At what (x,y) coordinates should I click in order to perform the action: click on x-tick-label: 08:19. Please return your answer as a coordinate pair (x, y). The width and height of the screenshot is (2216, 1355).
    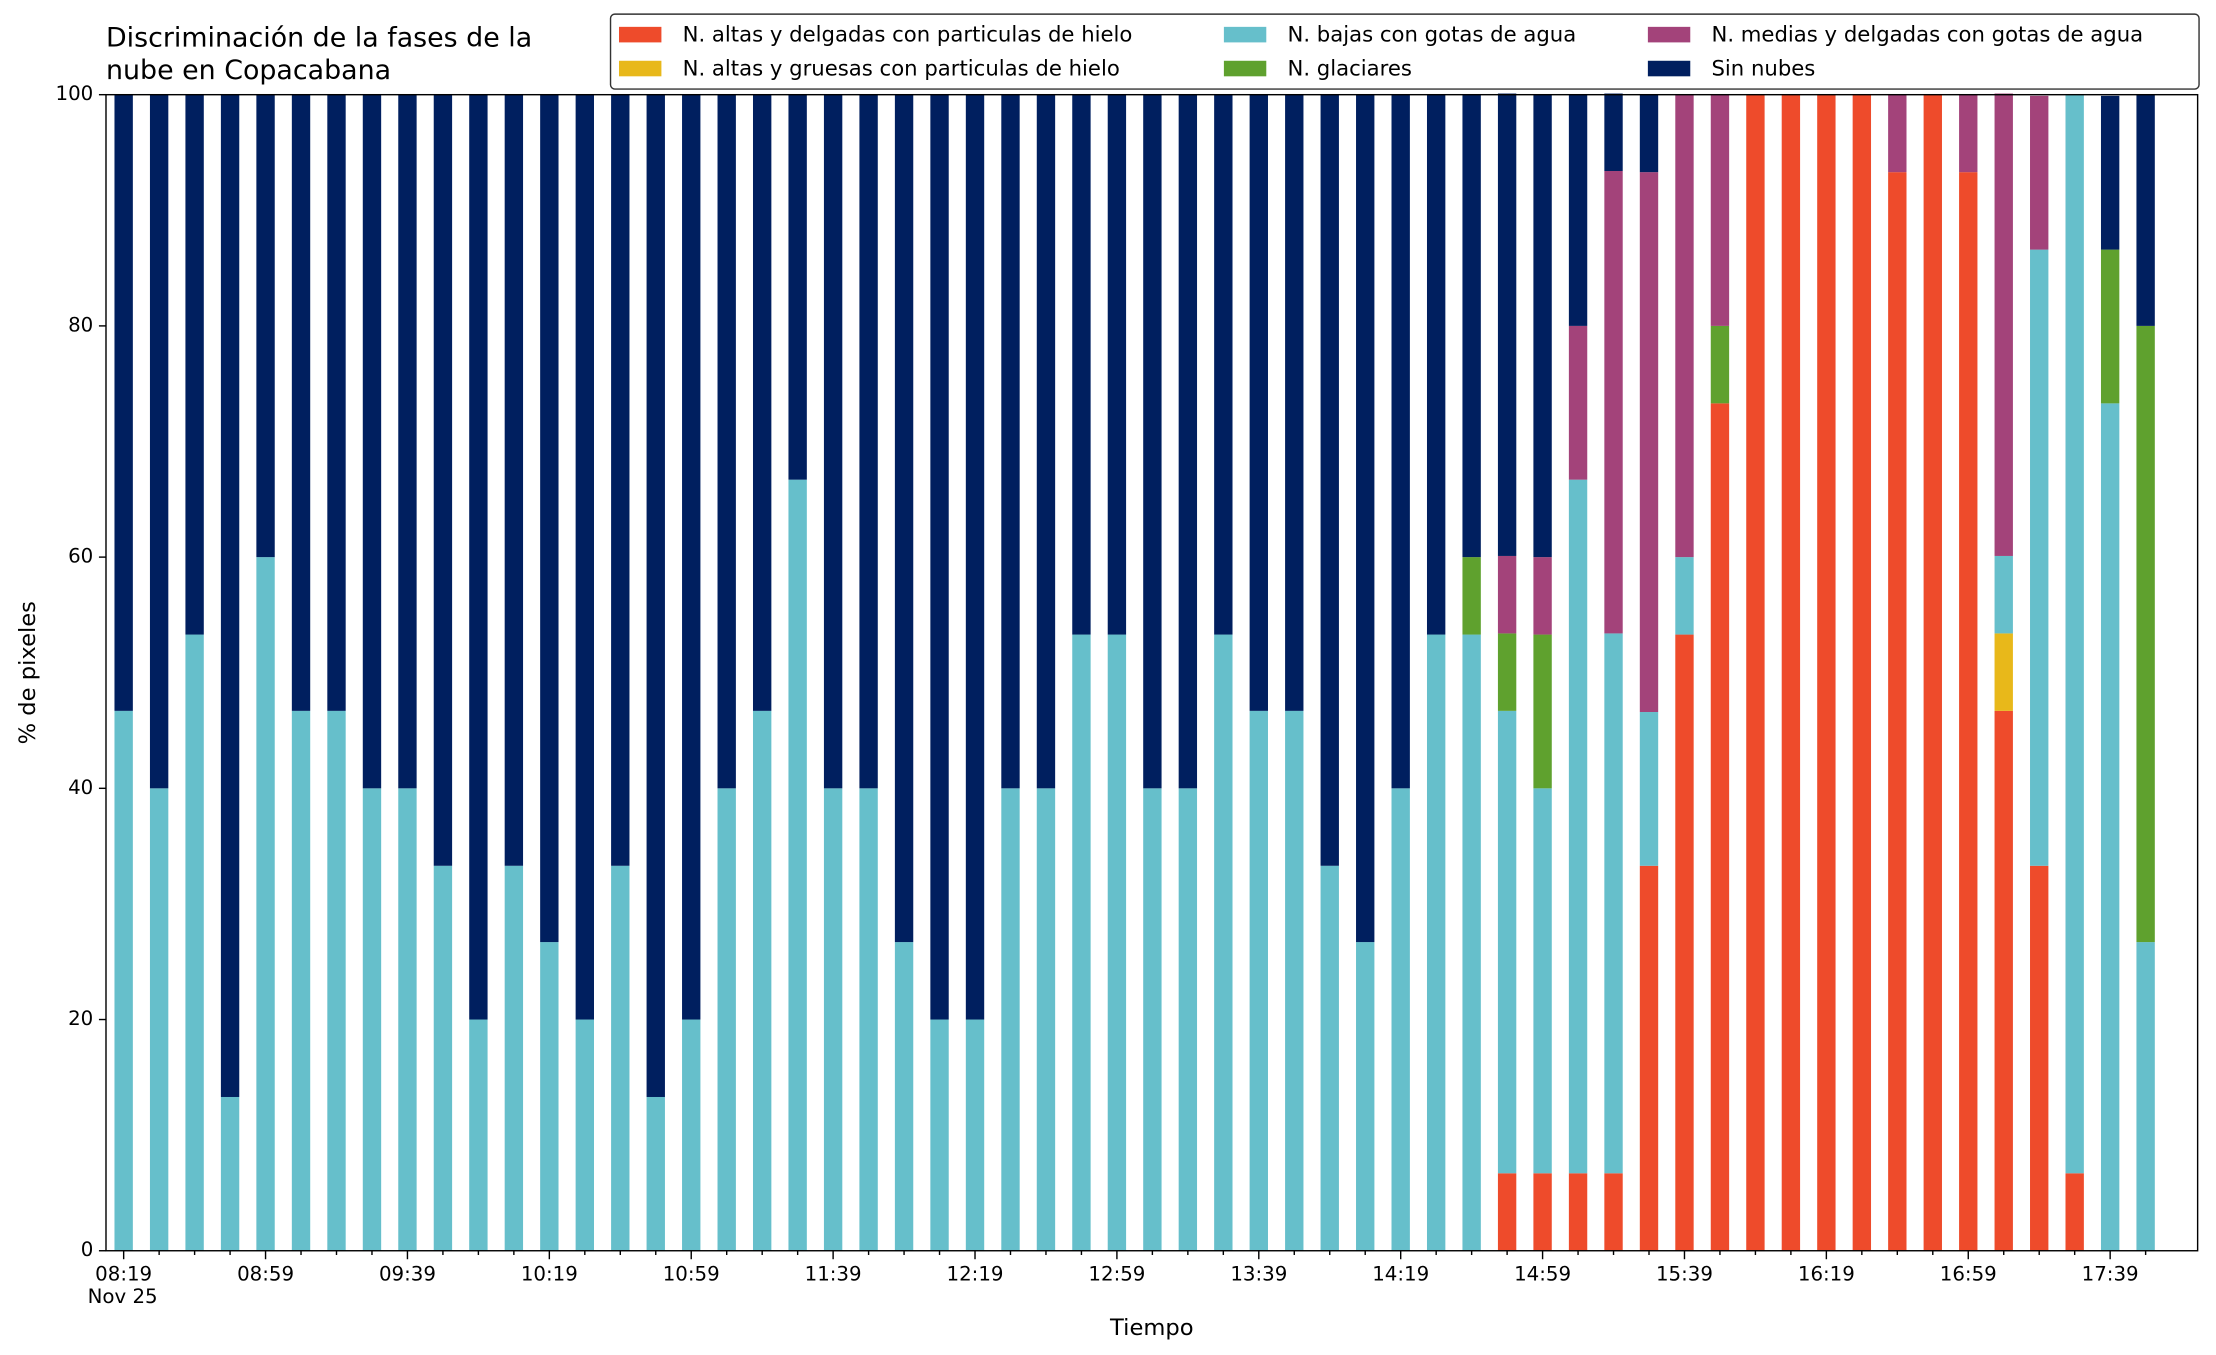
    Looking at the image, I should click on (123, 1273).